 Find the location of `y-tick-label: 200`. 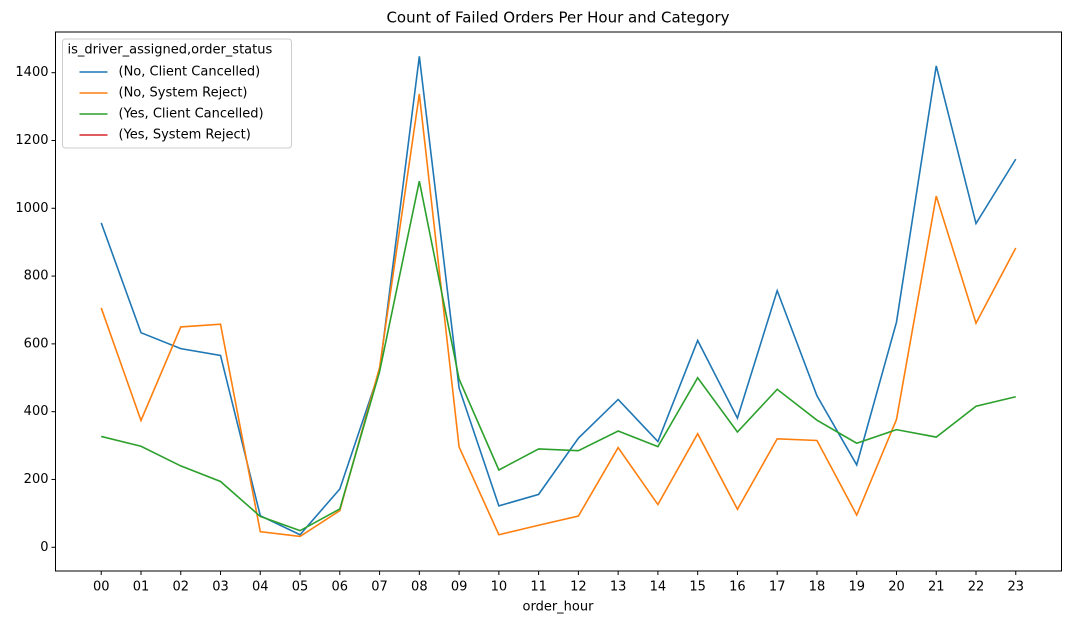

y-tick-label: 200 is located at coordinates (36, 479).